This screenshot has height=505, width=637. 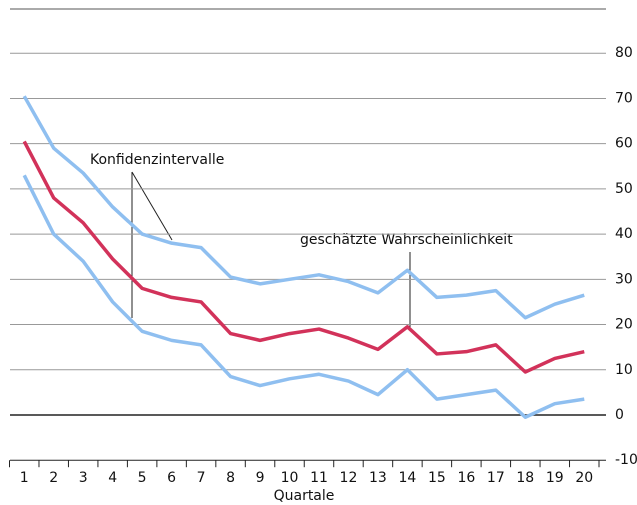 I want to click on x-tick-label: 8, so click(x=230, y=478).